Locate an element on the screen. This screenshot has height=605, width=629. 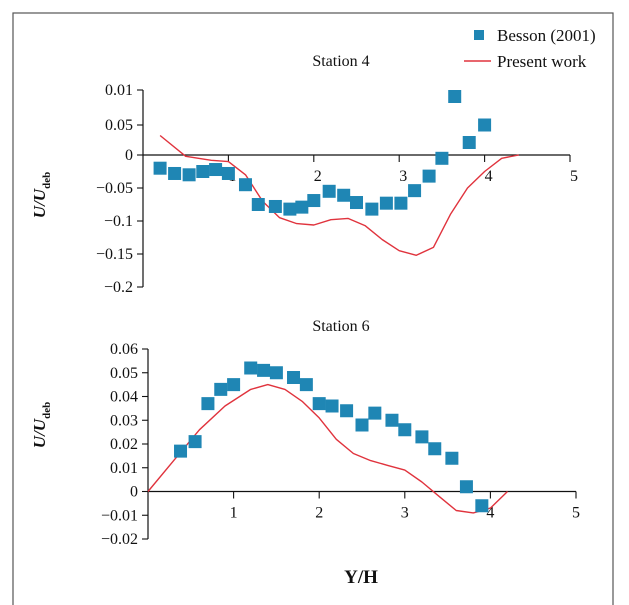
panel-2-title: Station 6 is located at coordinates (340, 326).